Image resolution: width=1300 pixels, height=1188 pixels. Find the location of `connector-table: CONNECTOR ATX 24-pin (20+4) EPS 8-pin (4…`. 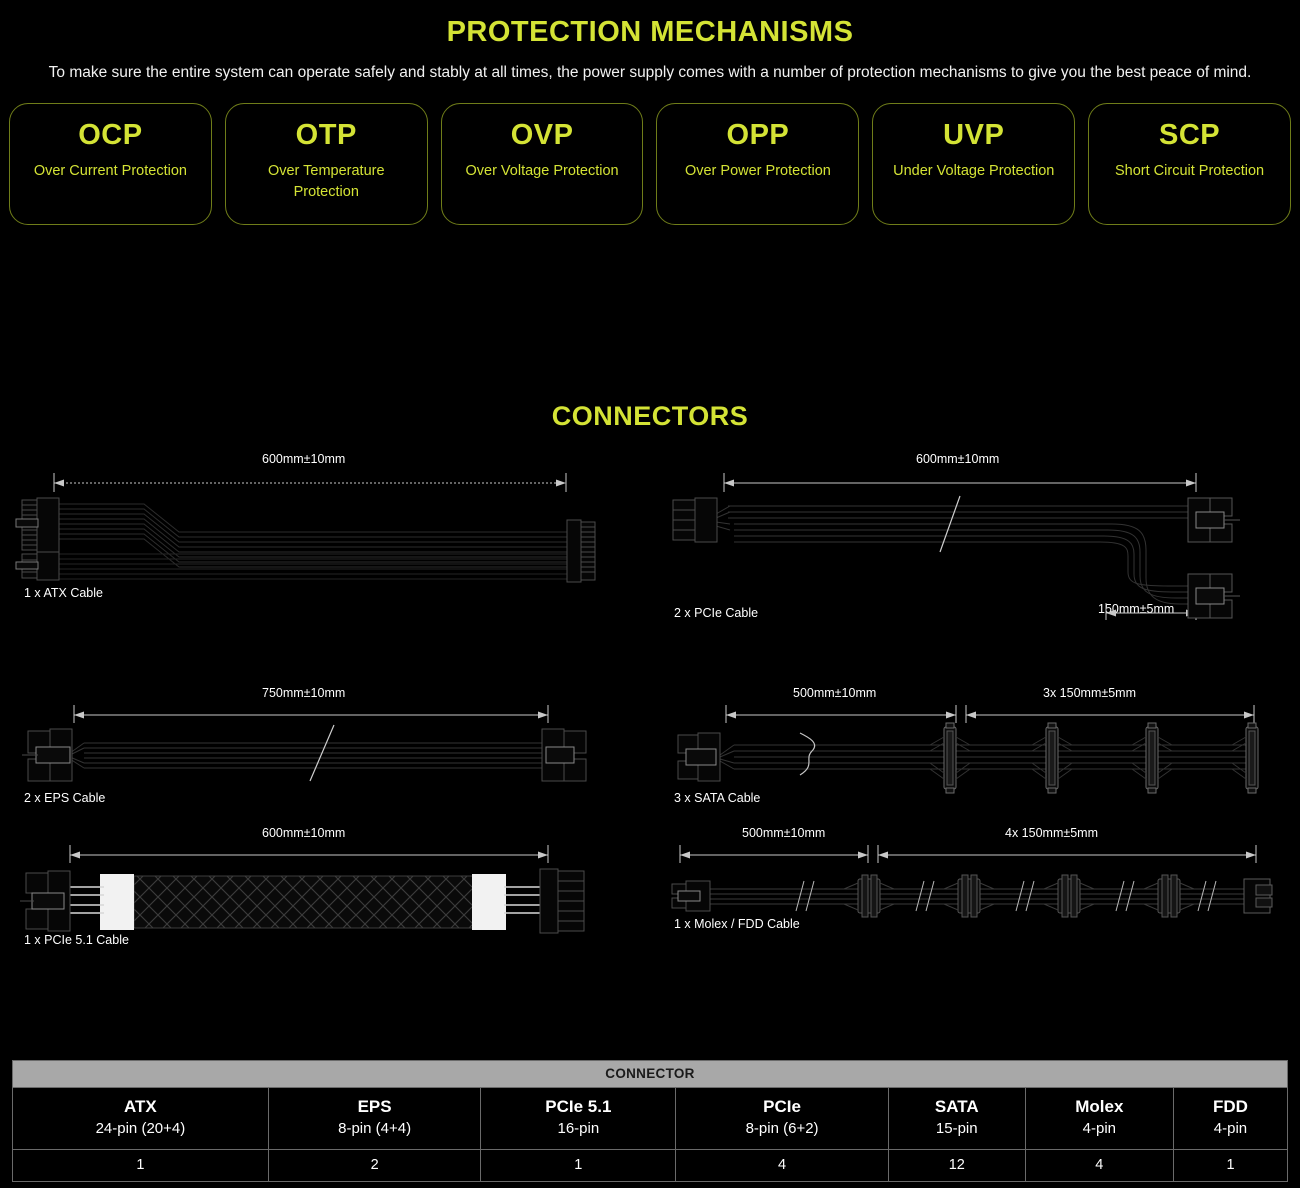

connector-table: CONNECTOR ATX 24-pin (20+4) EPS 8-pin (4… is located at coordinates (650, 1121).